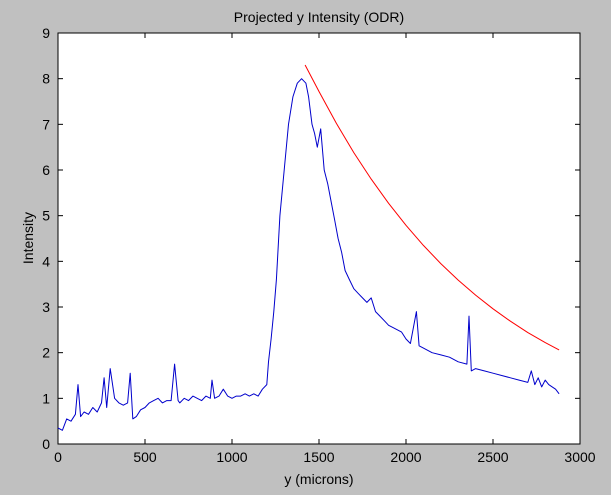 This screenshot has height=495, width=611. What do you see at coordinates (46, 216) in the screenshot?
I see `y-tick-label: 5` at bounding box center [46, 216].